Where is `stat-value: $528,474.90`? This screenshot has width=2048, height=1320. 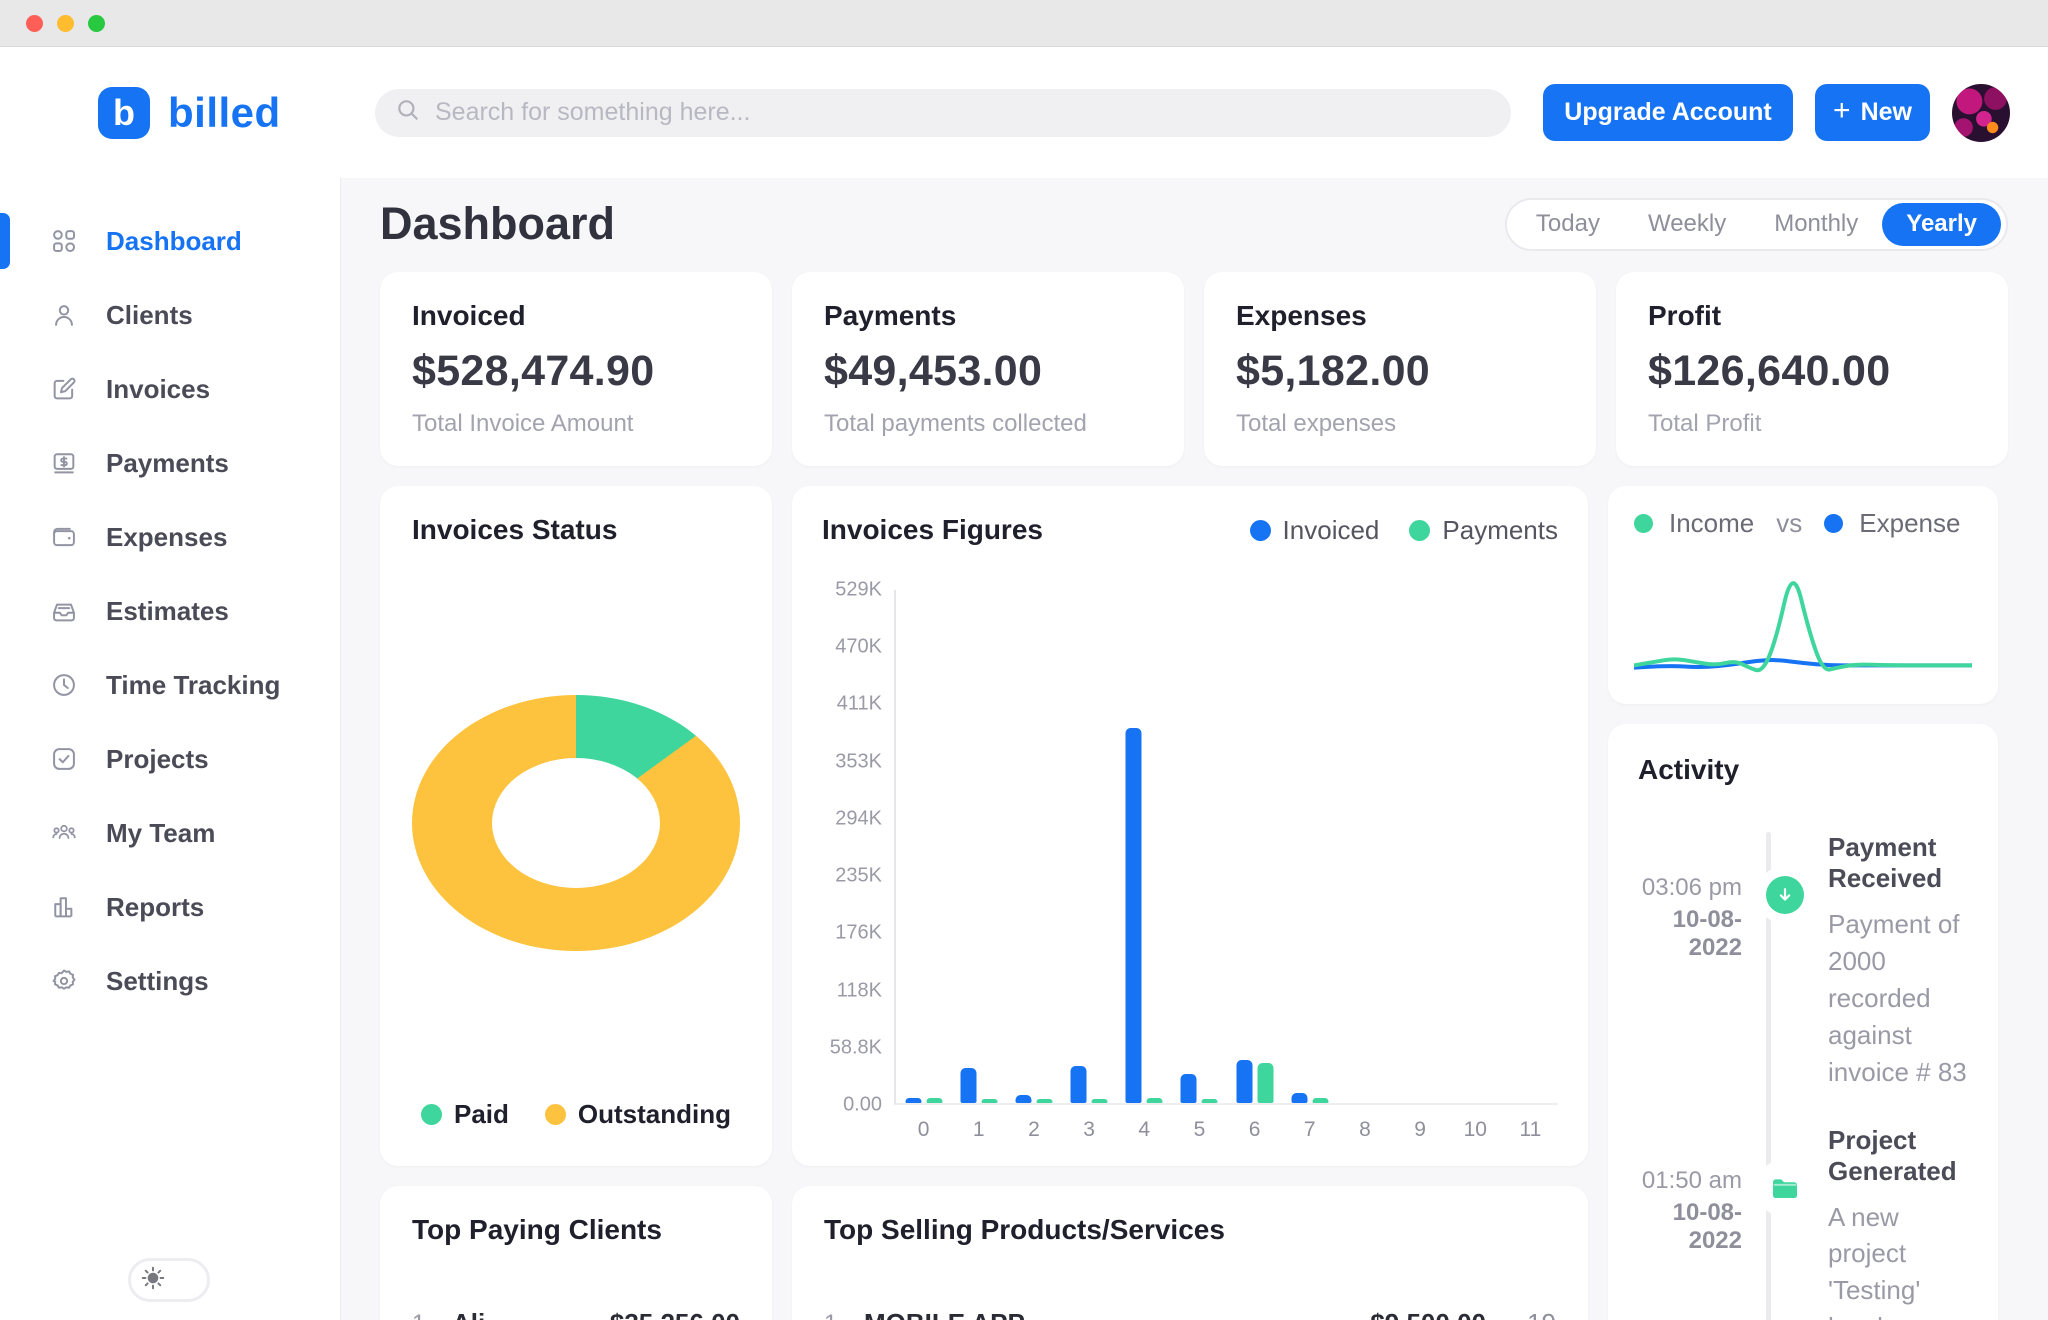 stat-value: $528,474.90 is located at coordinates (533, 370).